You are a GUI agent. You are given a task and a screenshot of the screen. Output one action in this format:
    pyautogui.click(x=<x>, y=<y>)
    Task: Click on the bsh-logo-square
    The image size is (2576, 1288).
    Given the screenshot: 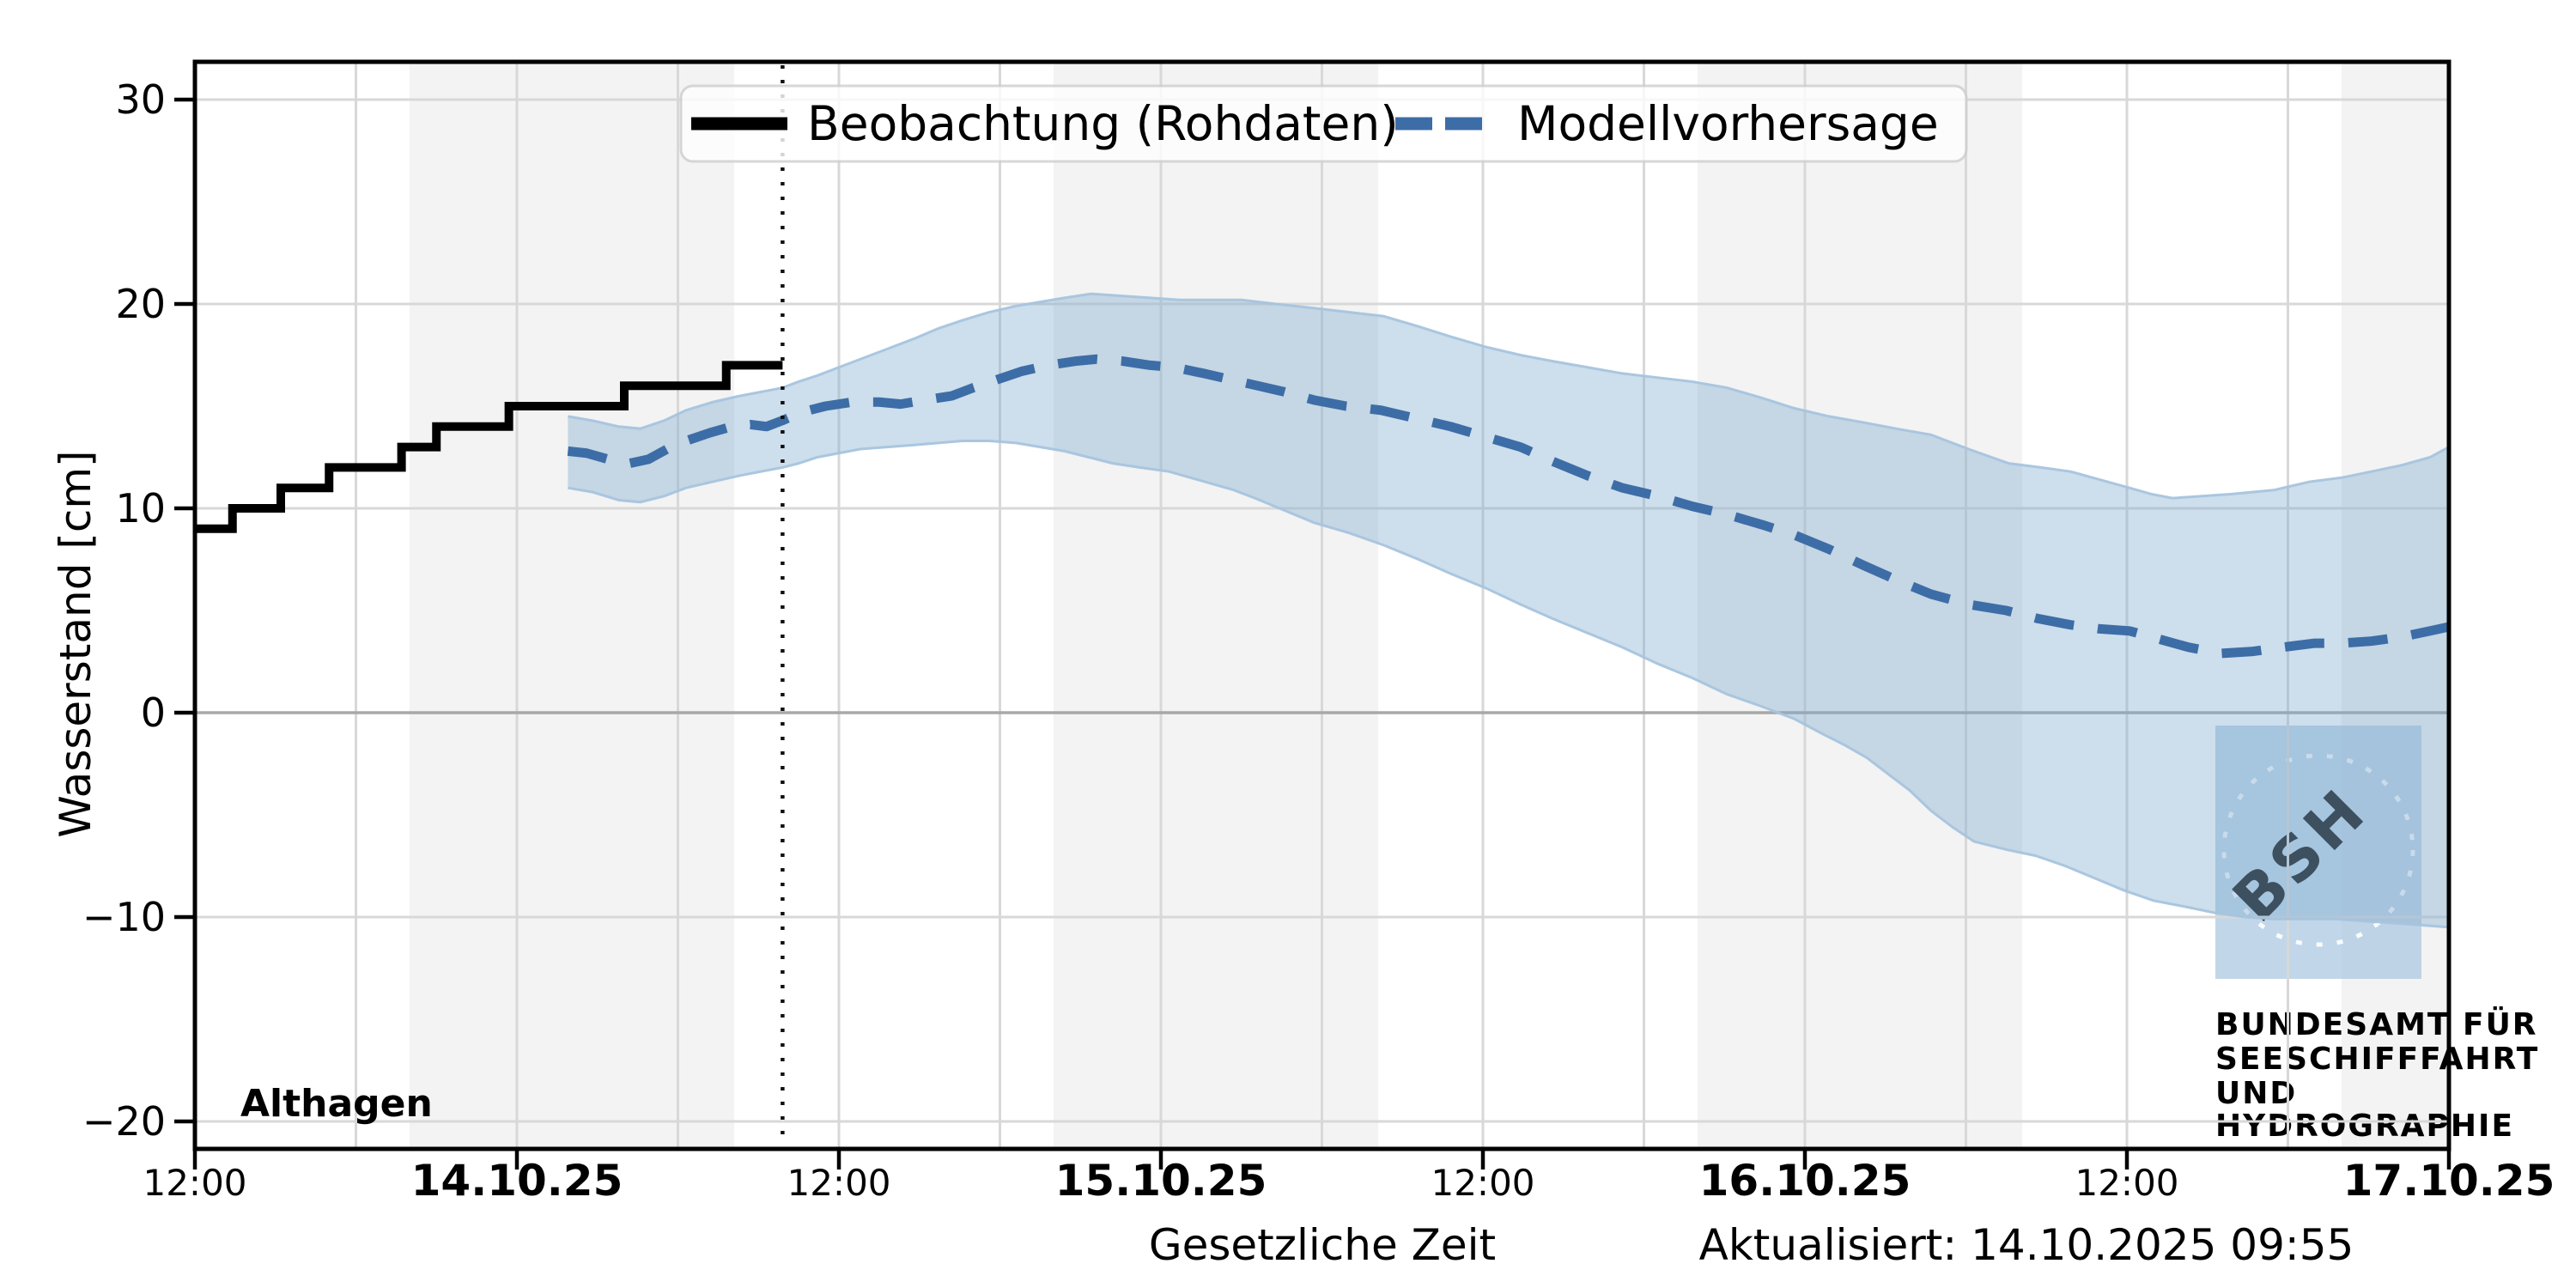 What is the action you would take?
    pyautogui.click(x=2318, y=852)
    